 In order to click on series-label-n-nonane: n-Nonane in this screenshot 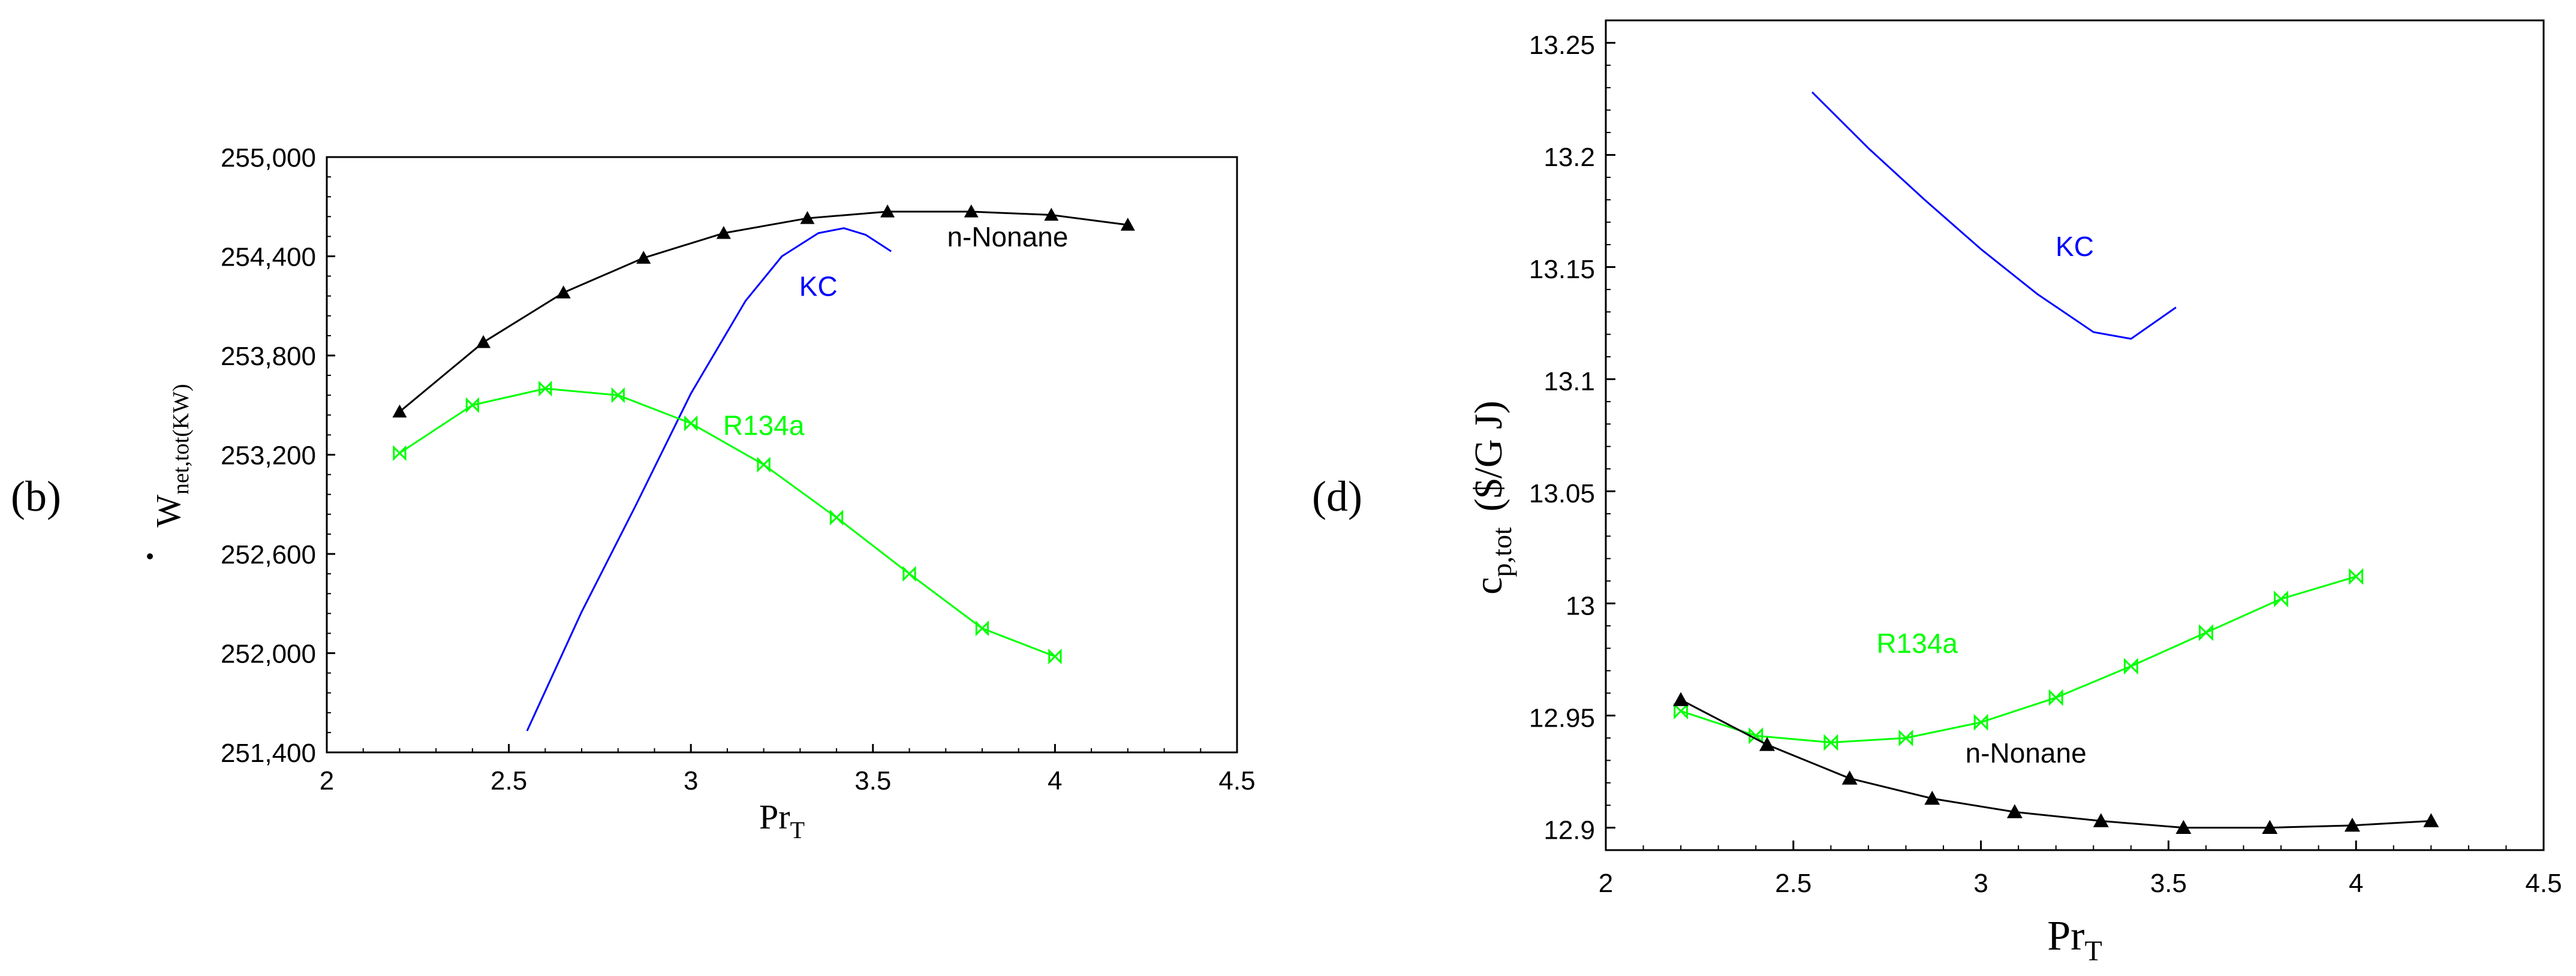, I will do `click(2026, 753)`.